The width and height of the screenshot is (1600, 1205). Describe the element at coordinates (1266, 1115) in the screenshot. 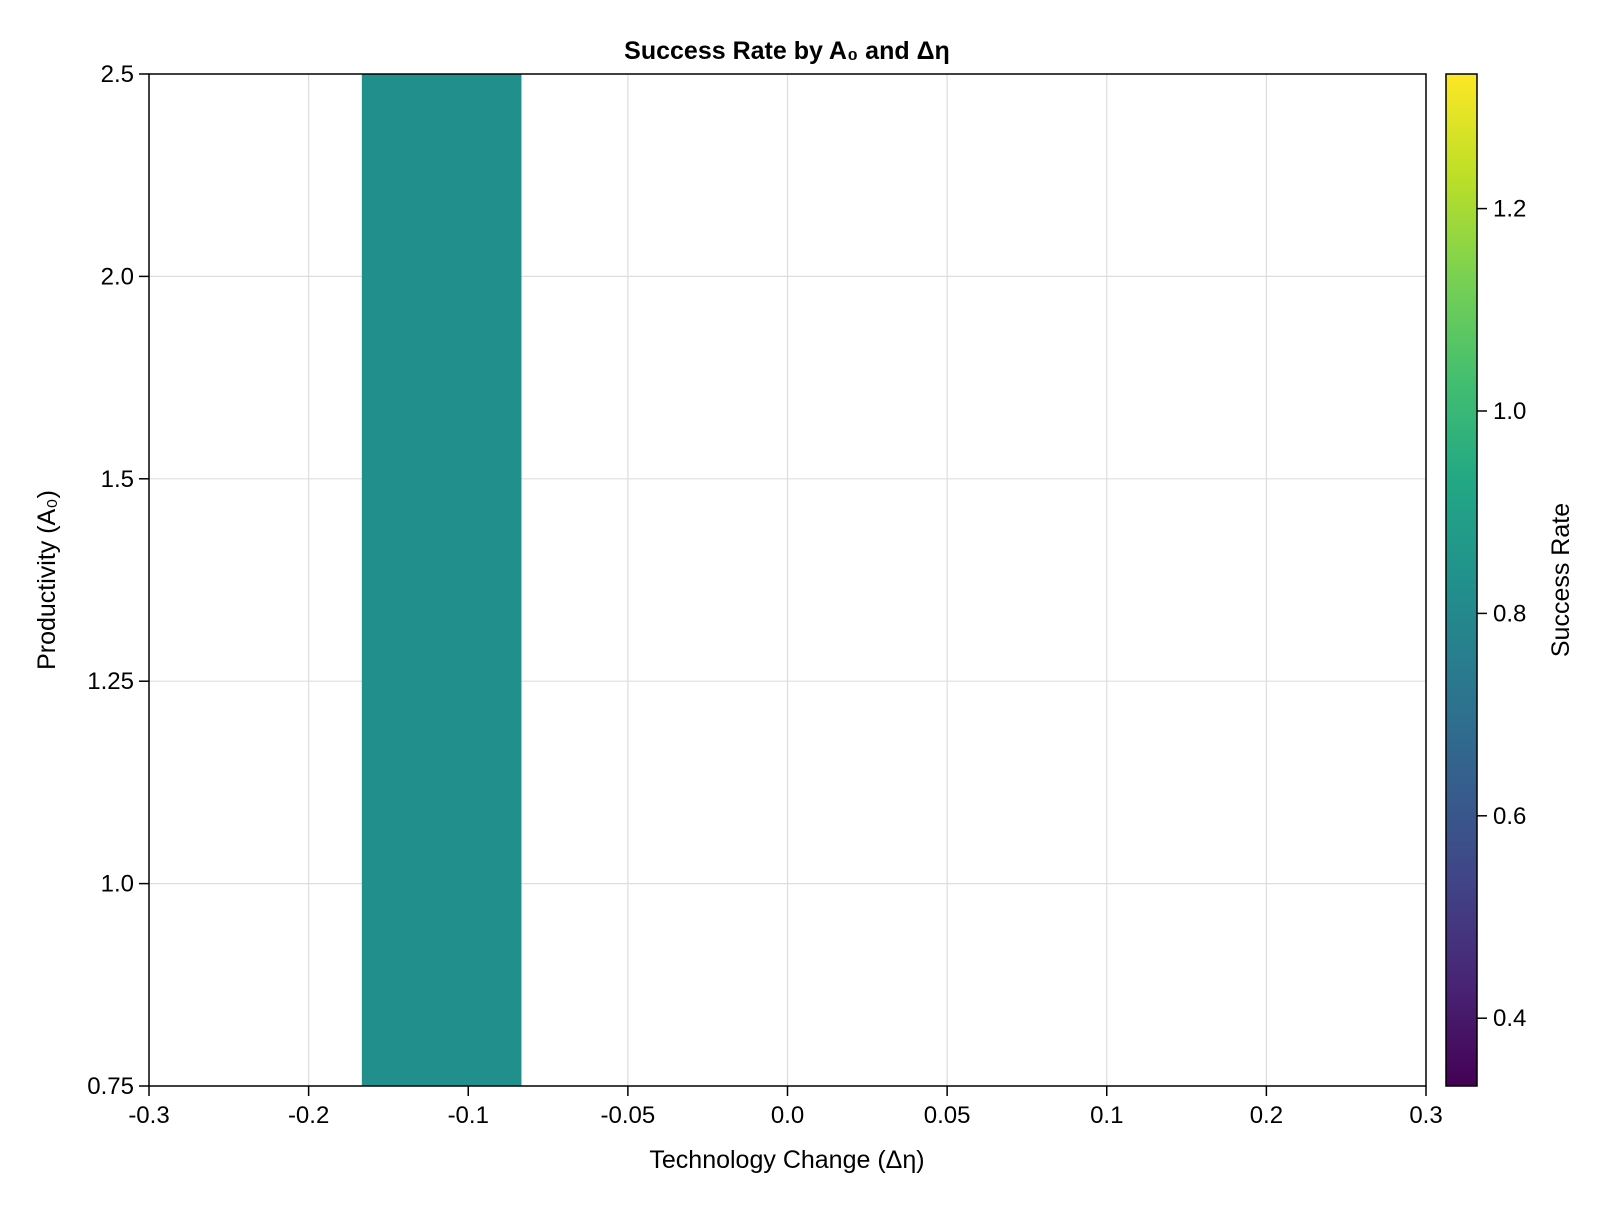

I see `x-tick-label: 0.2` at that location.